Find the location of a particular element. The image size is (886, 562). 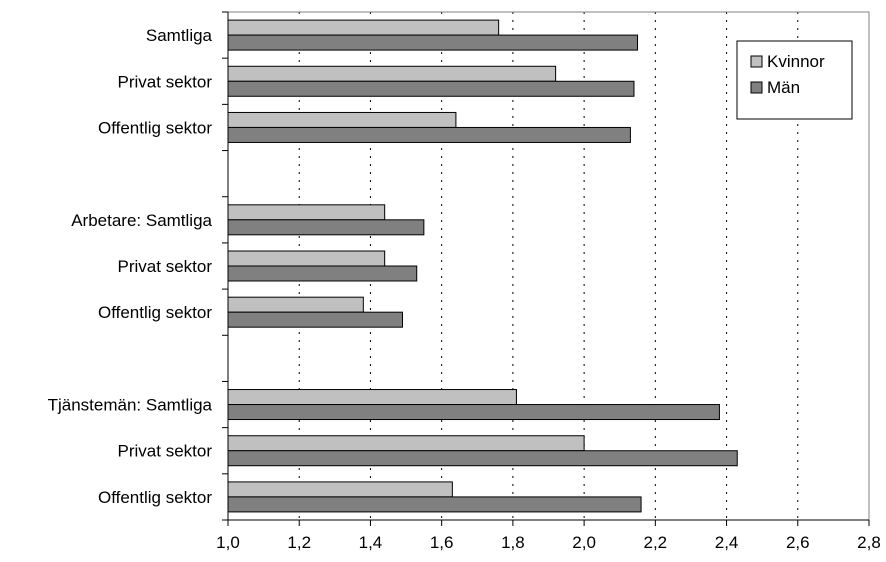

x-tick-label: 1,6 is located at coordinates (442, 542).